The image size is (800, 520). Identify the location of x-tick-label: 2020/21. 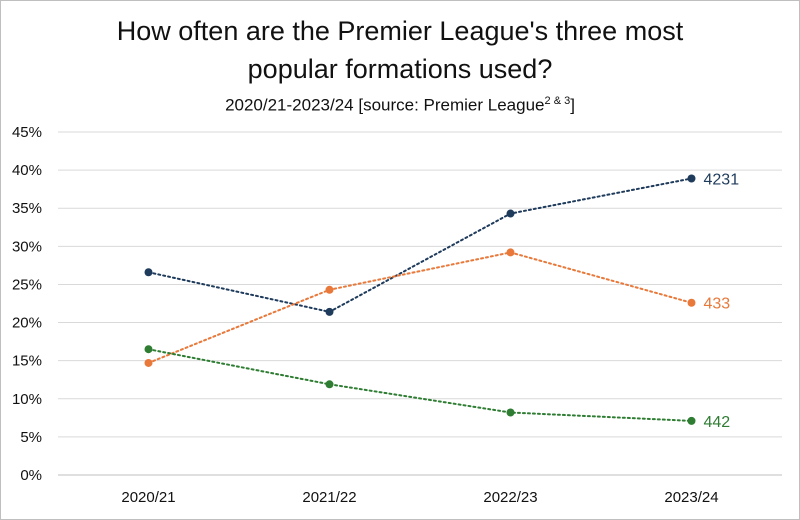
(148, 497).